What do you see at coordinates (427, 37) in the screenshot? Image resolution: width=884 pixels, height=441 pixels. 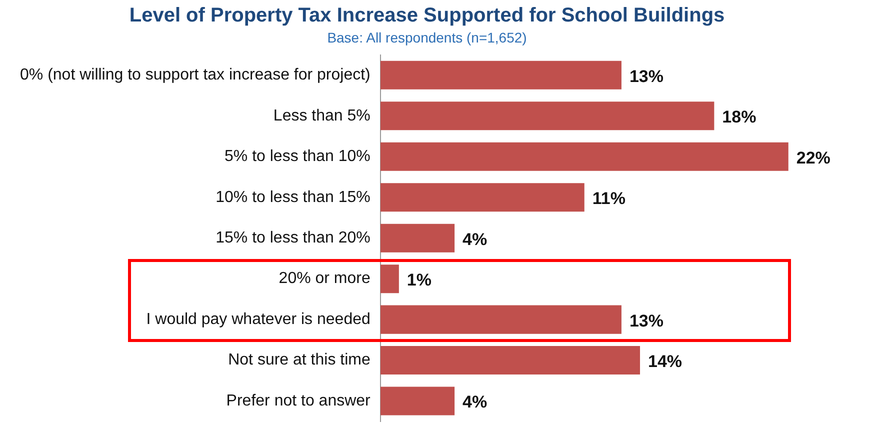 I see `chart-subtitle: Base: All respondents (n=1,652)` at bounding box center [427, 37].